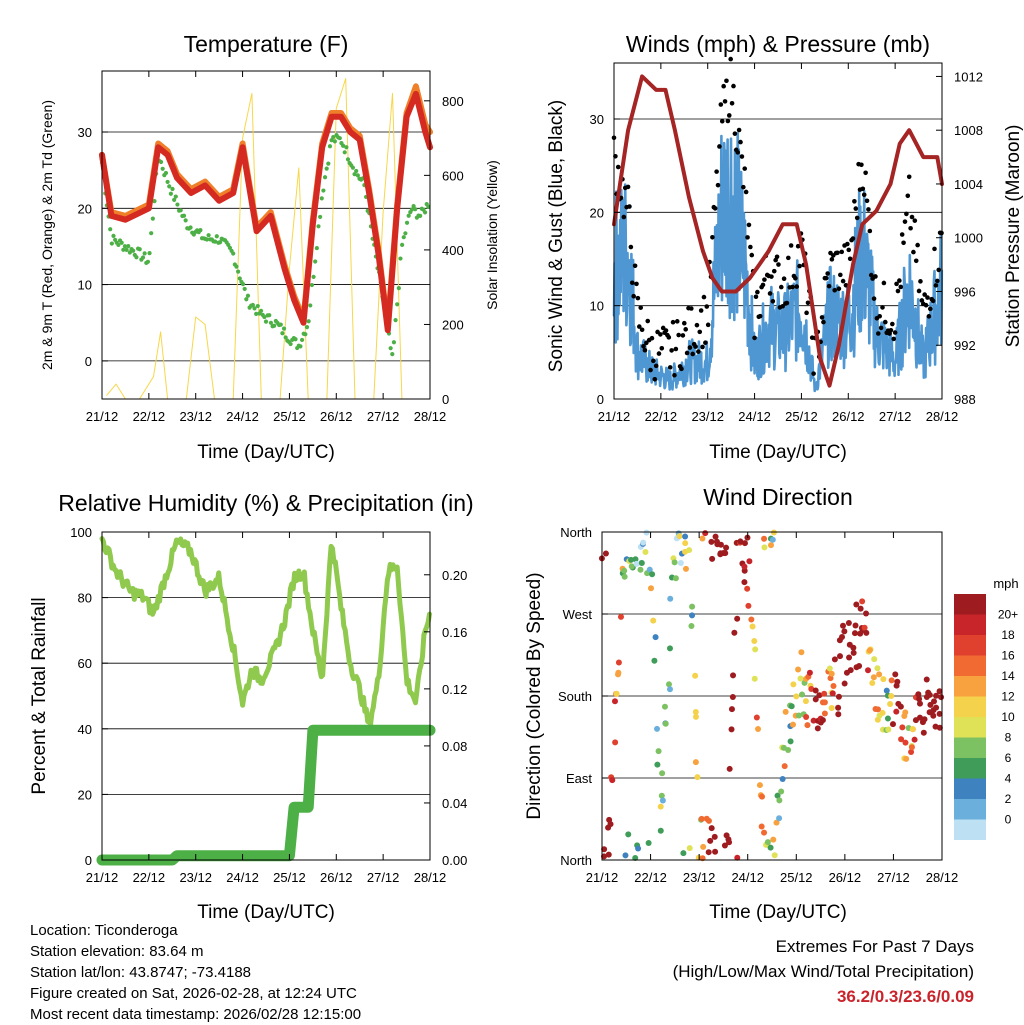  I want to click on direction-series, so click(771, 695).